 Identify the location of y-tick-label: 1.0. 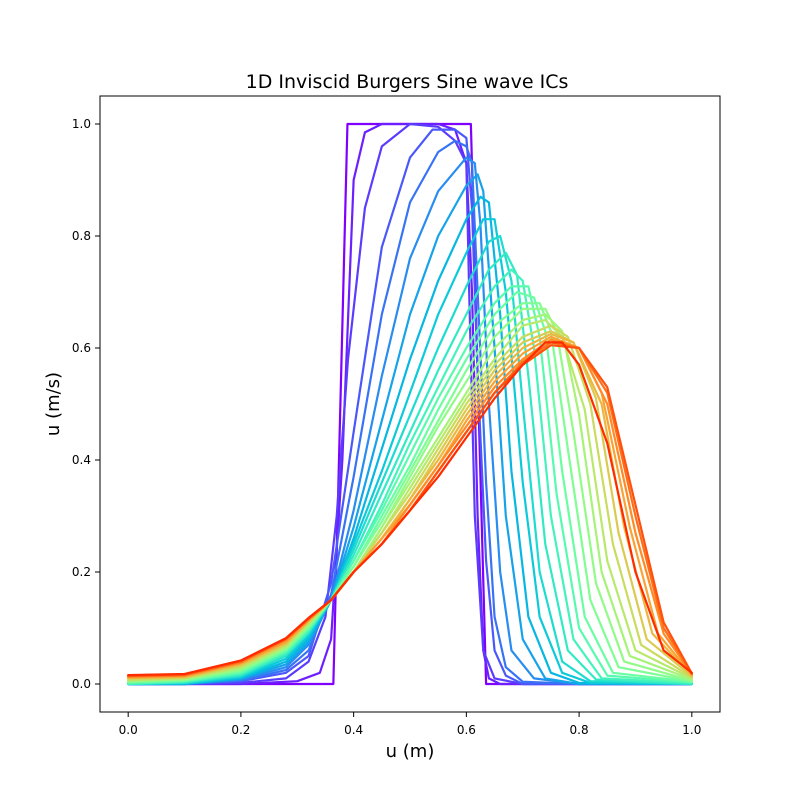
(81, 124).